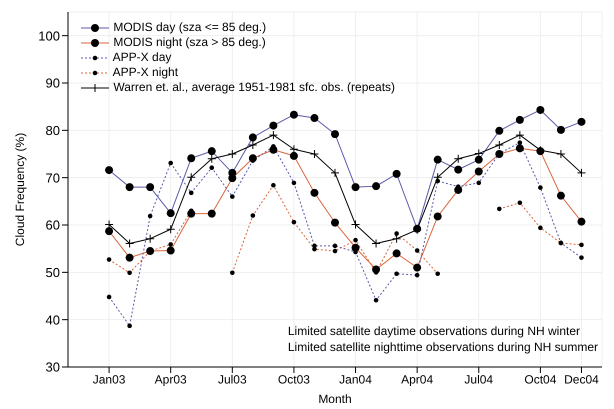  Describe the element at coordinates (232, 379) in the screenshot. I see `x-tick-label: Jul03` at that location.